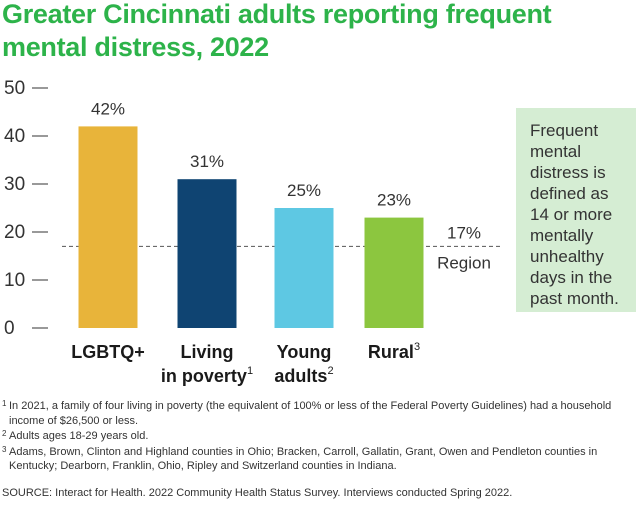 The image size is (640, 510). What do you see at coordinates (464, 232) in the screenshot?
I see `reference-line-label: 17%` at bounding box center [464, 232].